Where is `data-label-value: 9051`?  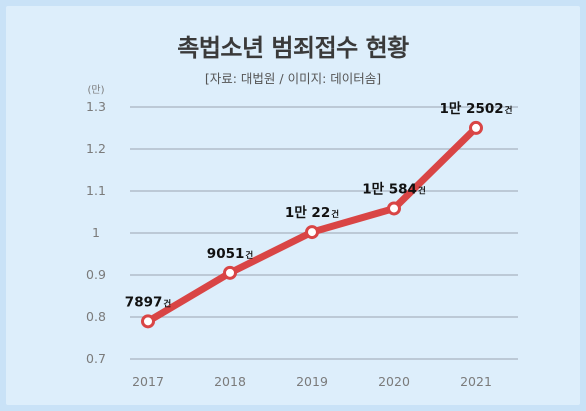 data-label-value: 9051 is located at coordinates (226, 254).